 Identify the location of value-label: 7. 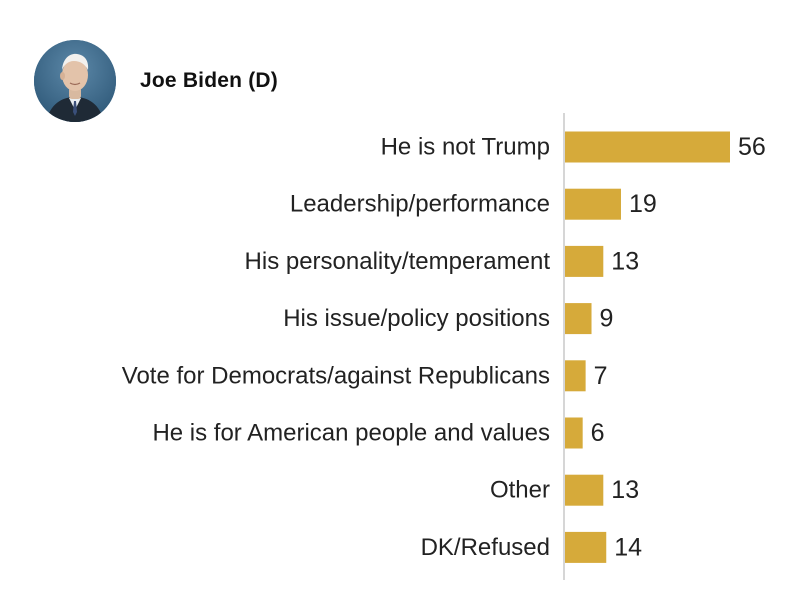
(601, 376).